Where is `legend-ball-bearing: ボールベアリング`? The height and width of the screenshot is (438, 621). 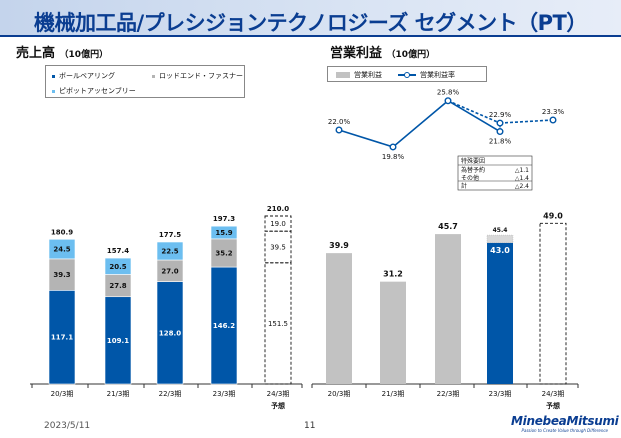 legend-ball-bearing: ボールベアリング is located at coordinates (83, 76).